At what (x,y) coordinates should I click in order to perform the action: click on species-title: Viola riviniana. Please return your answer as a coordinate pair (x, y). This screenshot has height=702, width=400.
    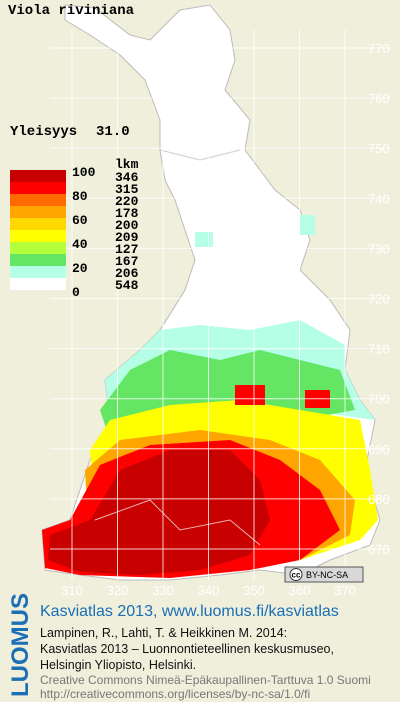
    Looking at the image, I should click on (71, 11).